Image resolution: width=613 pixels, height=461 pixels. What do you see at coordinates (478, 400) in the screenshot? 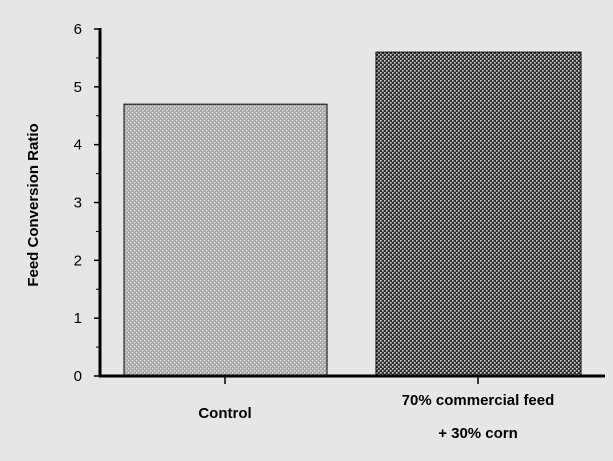
I see `x-category-label: 70% commercial feed` at bounding box center [478, 400].